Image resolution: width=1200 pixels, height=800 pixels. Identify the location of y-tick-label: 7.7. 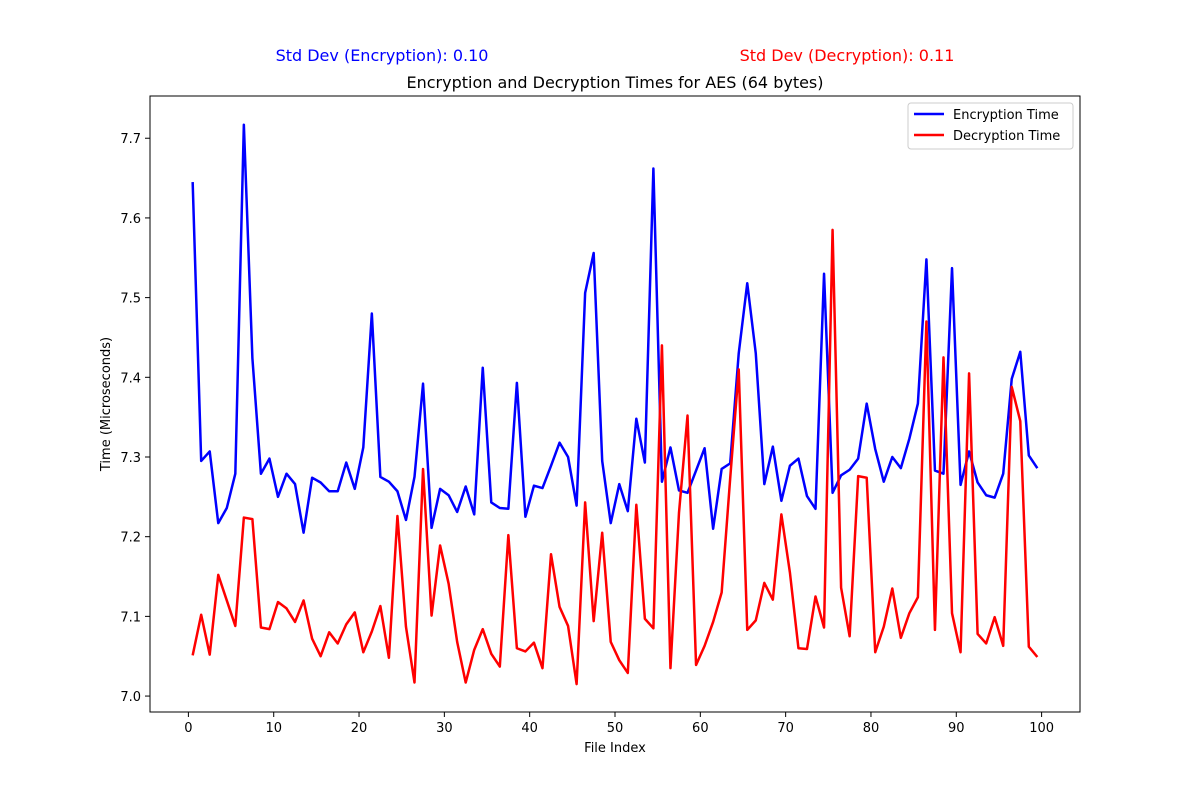
(130, 139).